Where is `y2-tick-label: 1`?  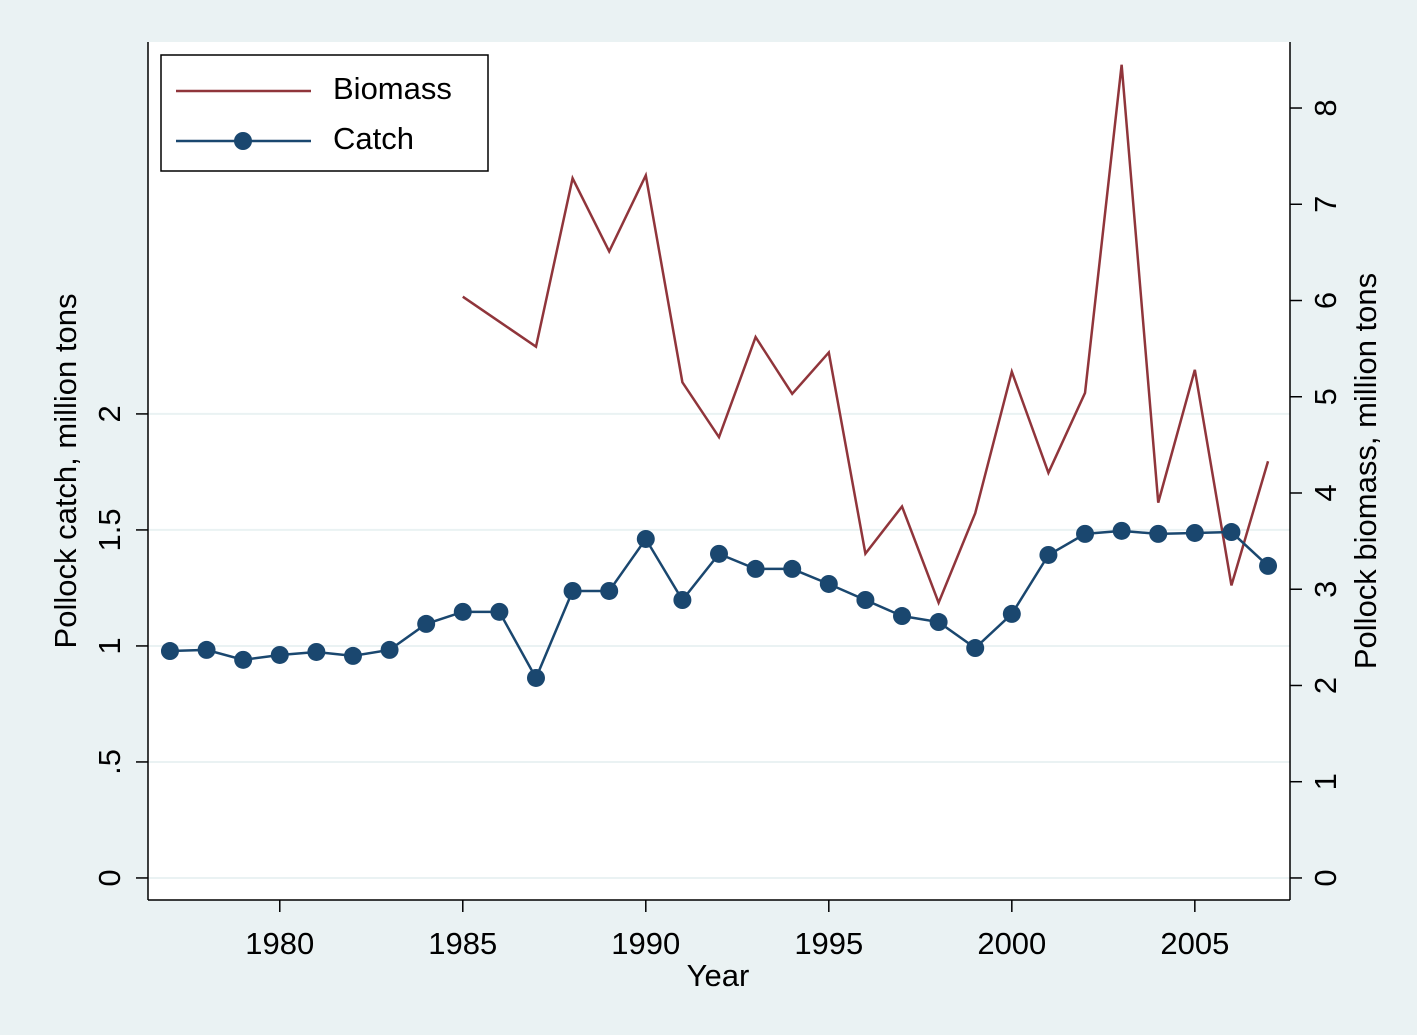
y2-tick-label: 1 is located at coordinates (1325, 781).